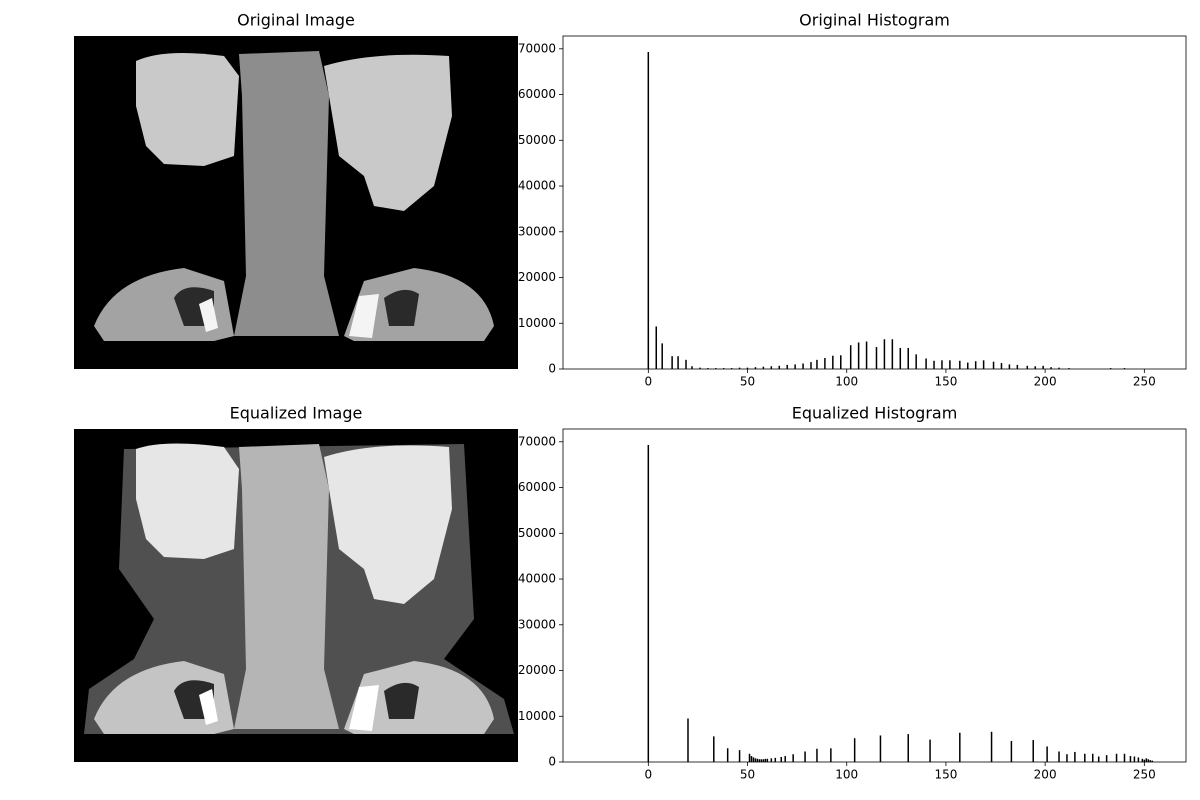 This screenshot has width=1200, height=800. What do you see at coordinates (537, 441) in the screenshot?
I see `y-tick-label: 70000` at bounding box center [537, 441].